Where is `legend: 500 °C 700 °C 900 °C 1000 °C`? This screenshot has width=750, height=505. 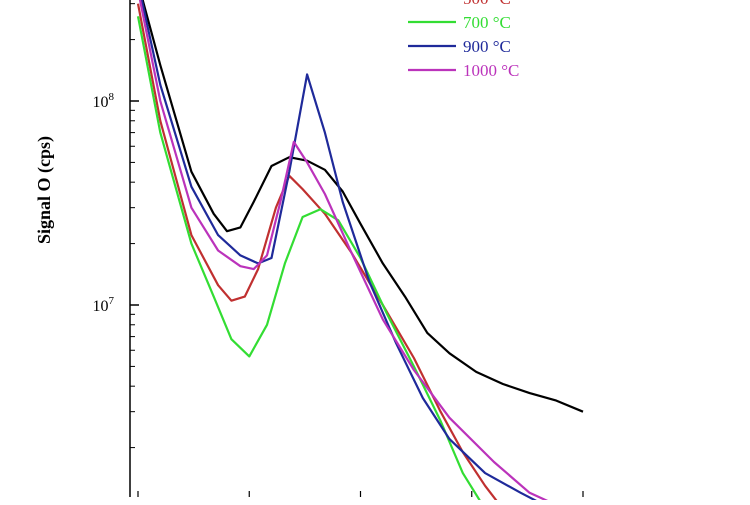
legend: 500 °C 700 °C 900 °C 1000 °C is located at coordinates (463, 40).